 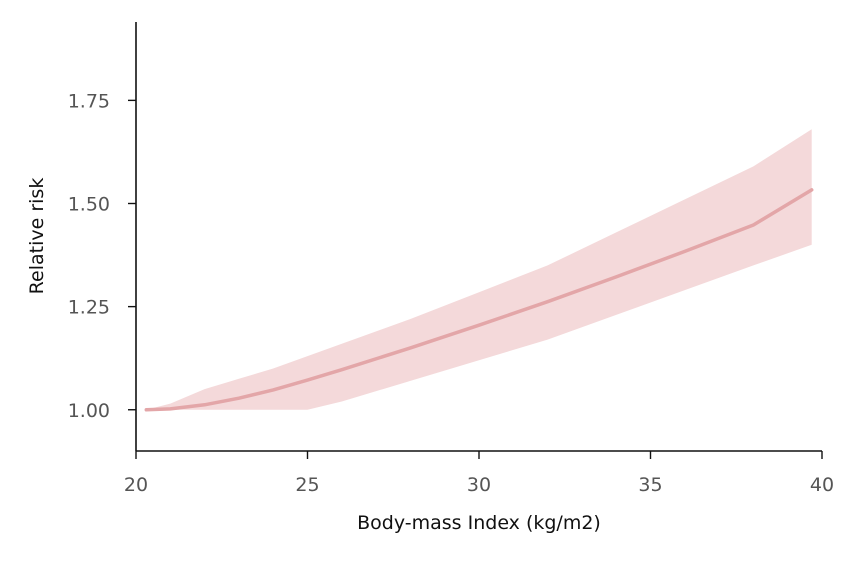 I want to click on y-tick-label: 1.25, so click(x=89, y=308).